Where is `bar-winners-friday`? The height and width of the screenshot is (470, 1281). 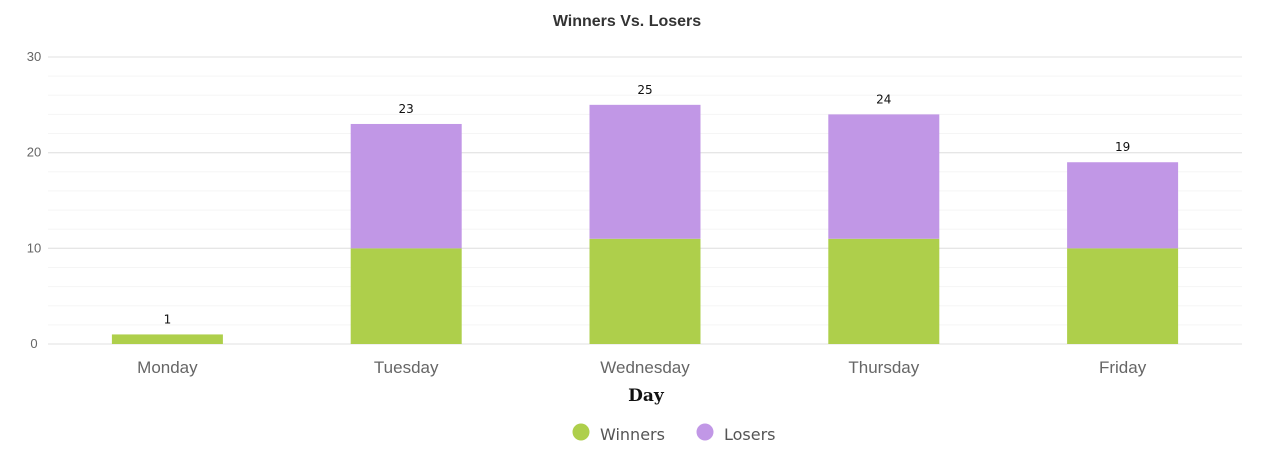
bar-winners-friday is located at coordinates (1123, 296).